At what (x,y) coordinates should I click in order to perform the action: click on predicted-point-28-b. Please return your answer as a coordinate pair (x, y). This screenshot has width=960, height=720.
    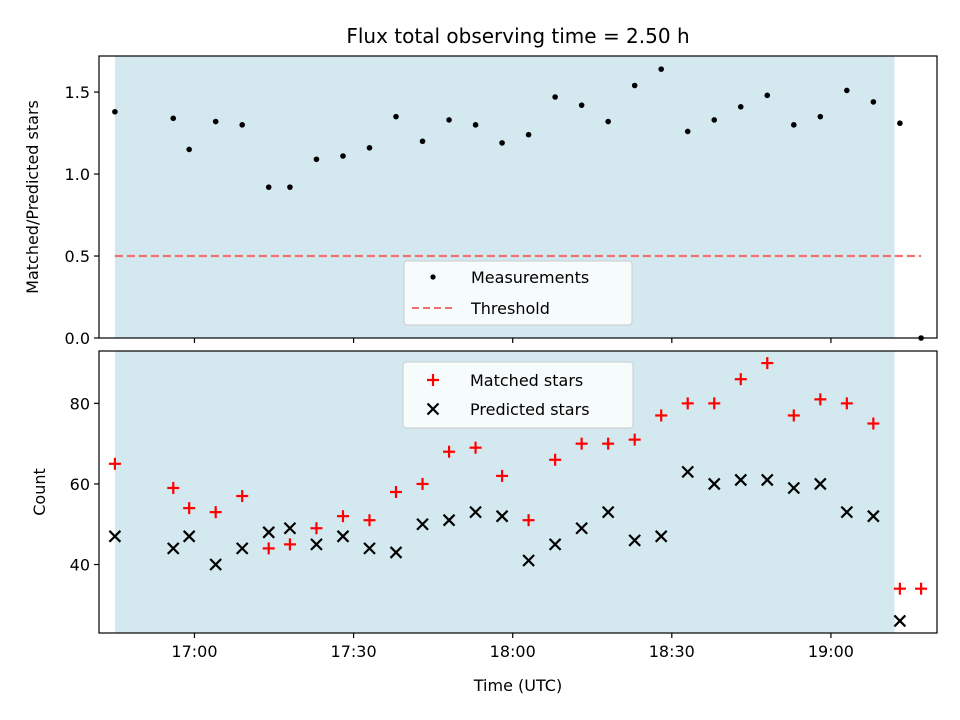
    Looking at the image, I should click on (847, 512).